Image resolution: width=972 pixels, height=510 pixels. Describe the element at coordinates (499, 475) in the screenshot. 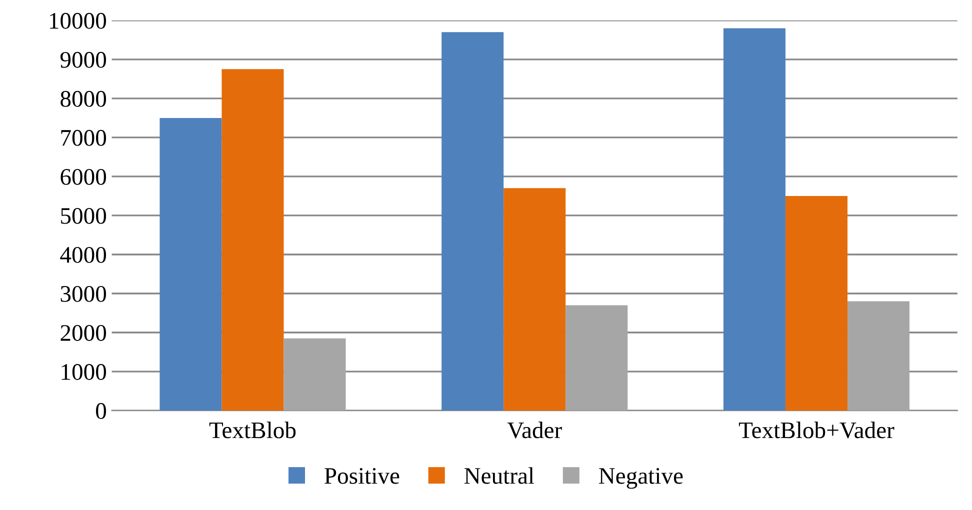

I see `legend-label: Neutral` at that location.